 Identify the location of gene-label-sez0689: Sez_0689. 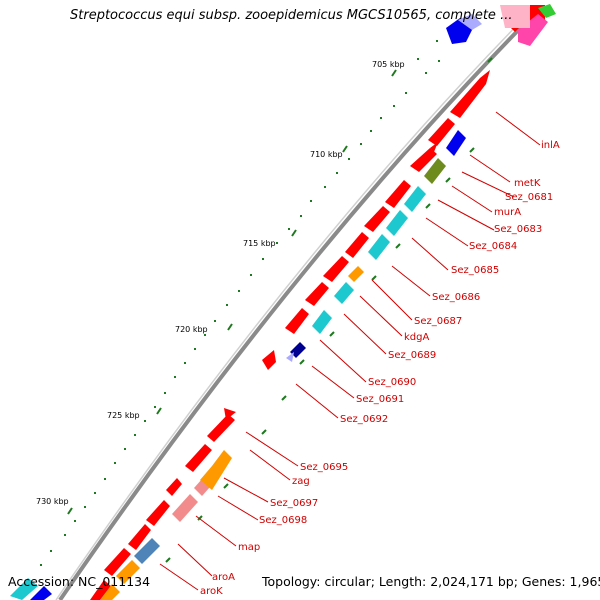
(412, 355).